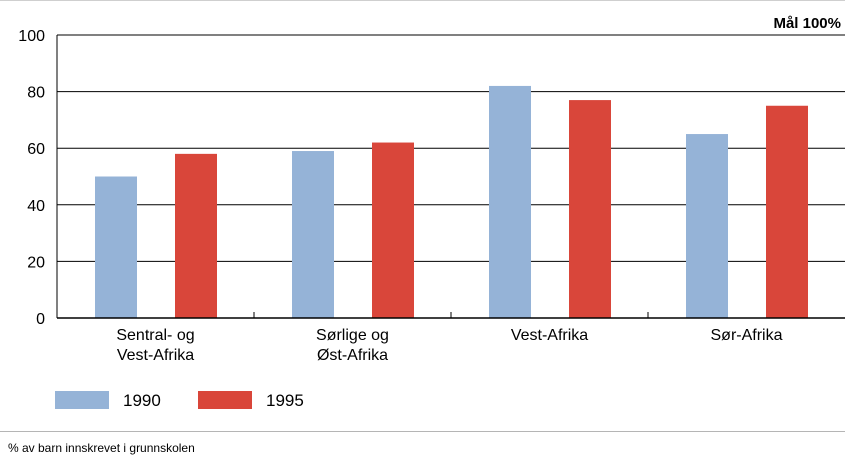  I want to click on x-category-label-line: Øst-Afrika, so click(352, 355).